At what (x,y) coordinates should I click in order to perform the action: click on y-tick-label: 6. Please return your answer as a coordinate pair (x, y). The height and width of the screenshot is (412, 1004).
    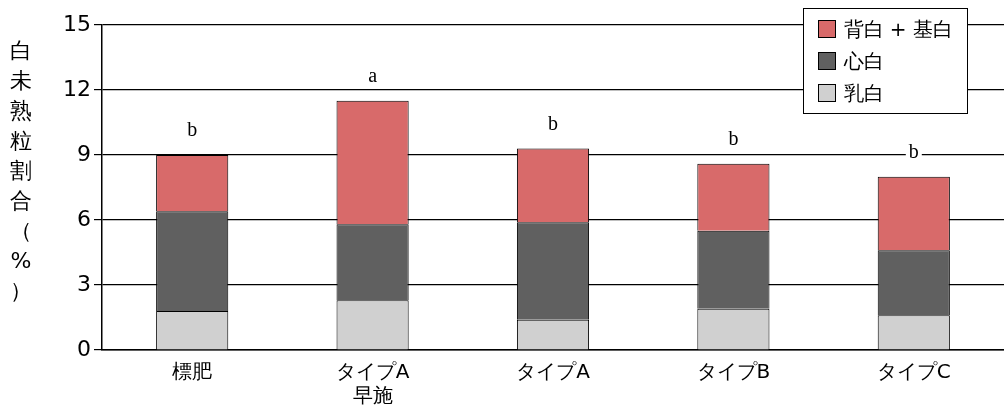
    Looking at the image, I should click on (83, 218).